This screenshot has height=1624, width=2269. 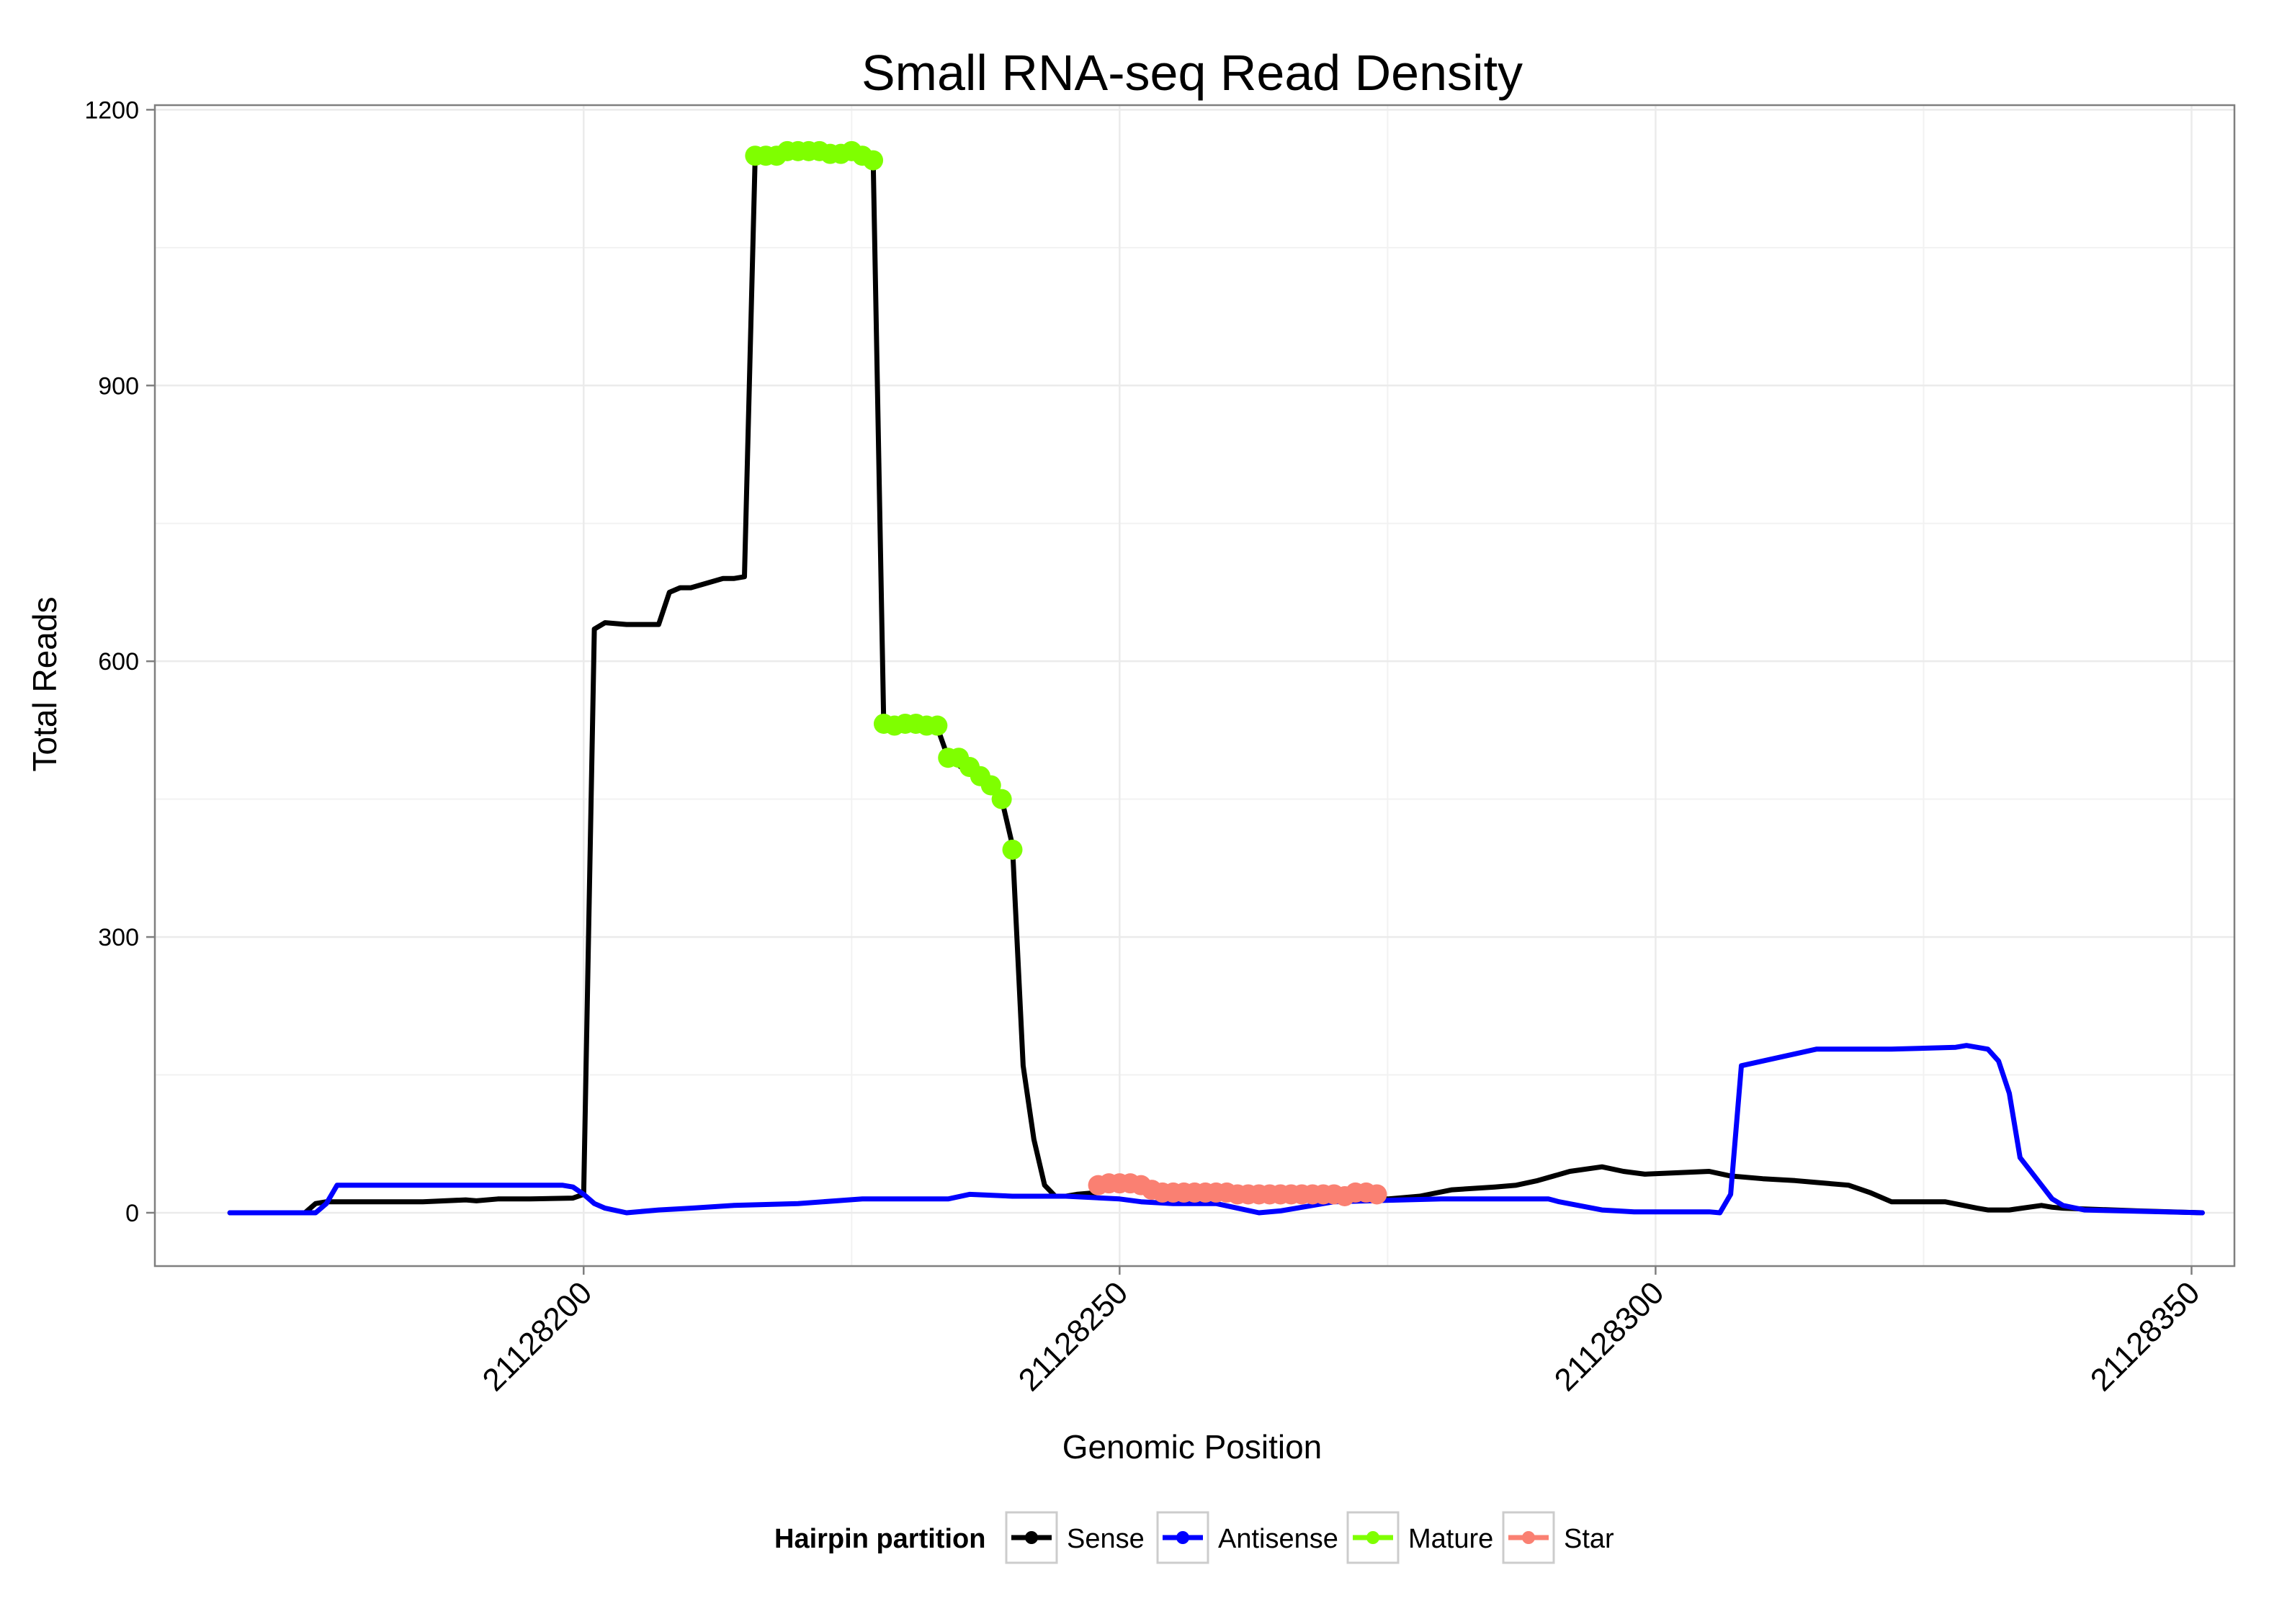 I want to click on legend-item-label: Star, so click(x=1589, y=1539).